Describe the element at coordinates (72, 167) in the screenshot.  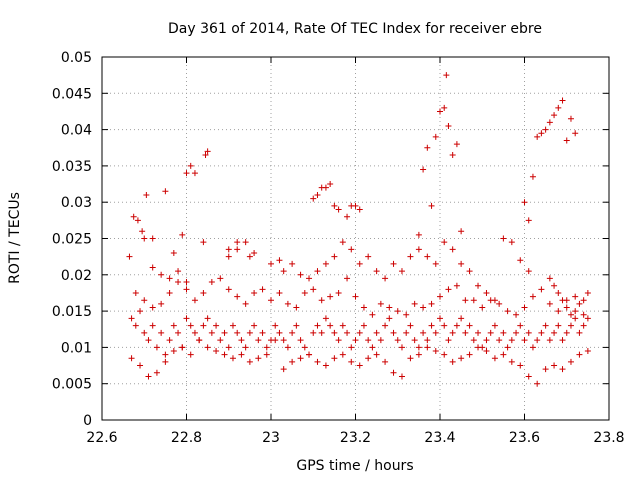
I see `y-tick-label: 0.035` at that location.